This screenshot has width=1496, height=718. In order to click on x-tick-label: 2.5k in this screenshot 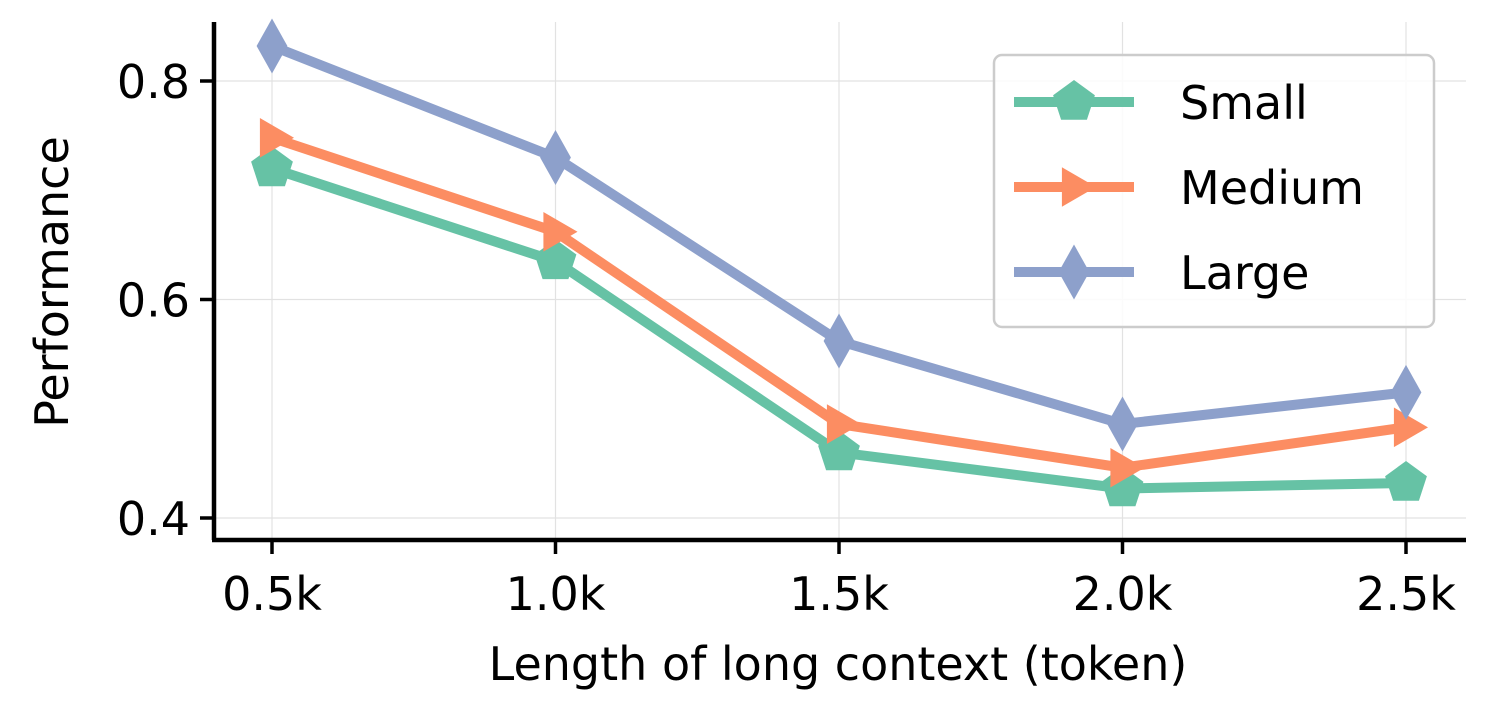, I will do `click(1406, 594)`.